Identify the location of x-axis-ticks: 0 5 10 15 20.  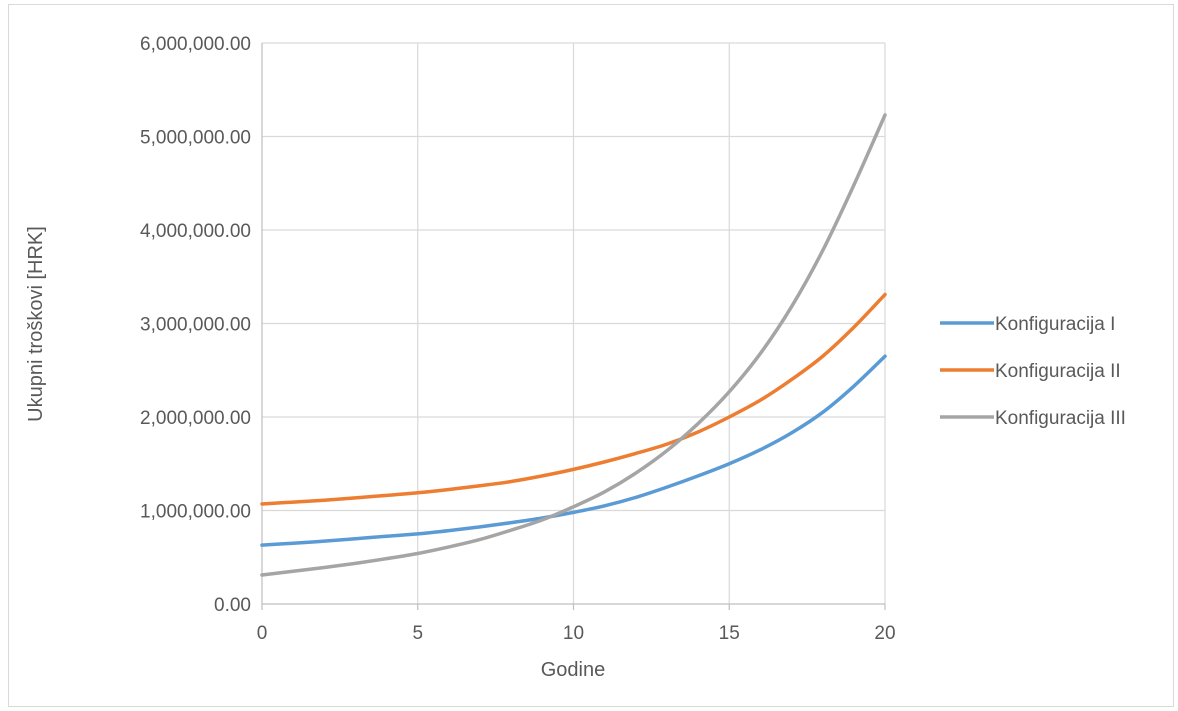
(576, 624).